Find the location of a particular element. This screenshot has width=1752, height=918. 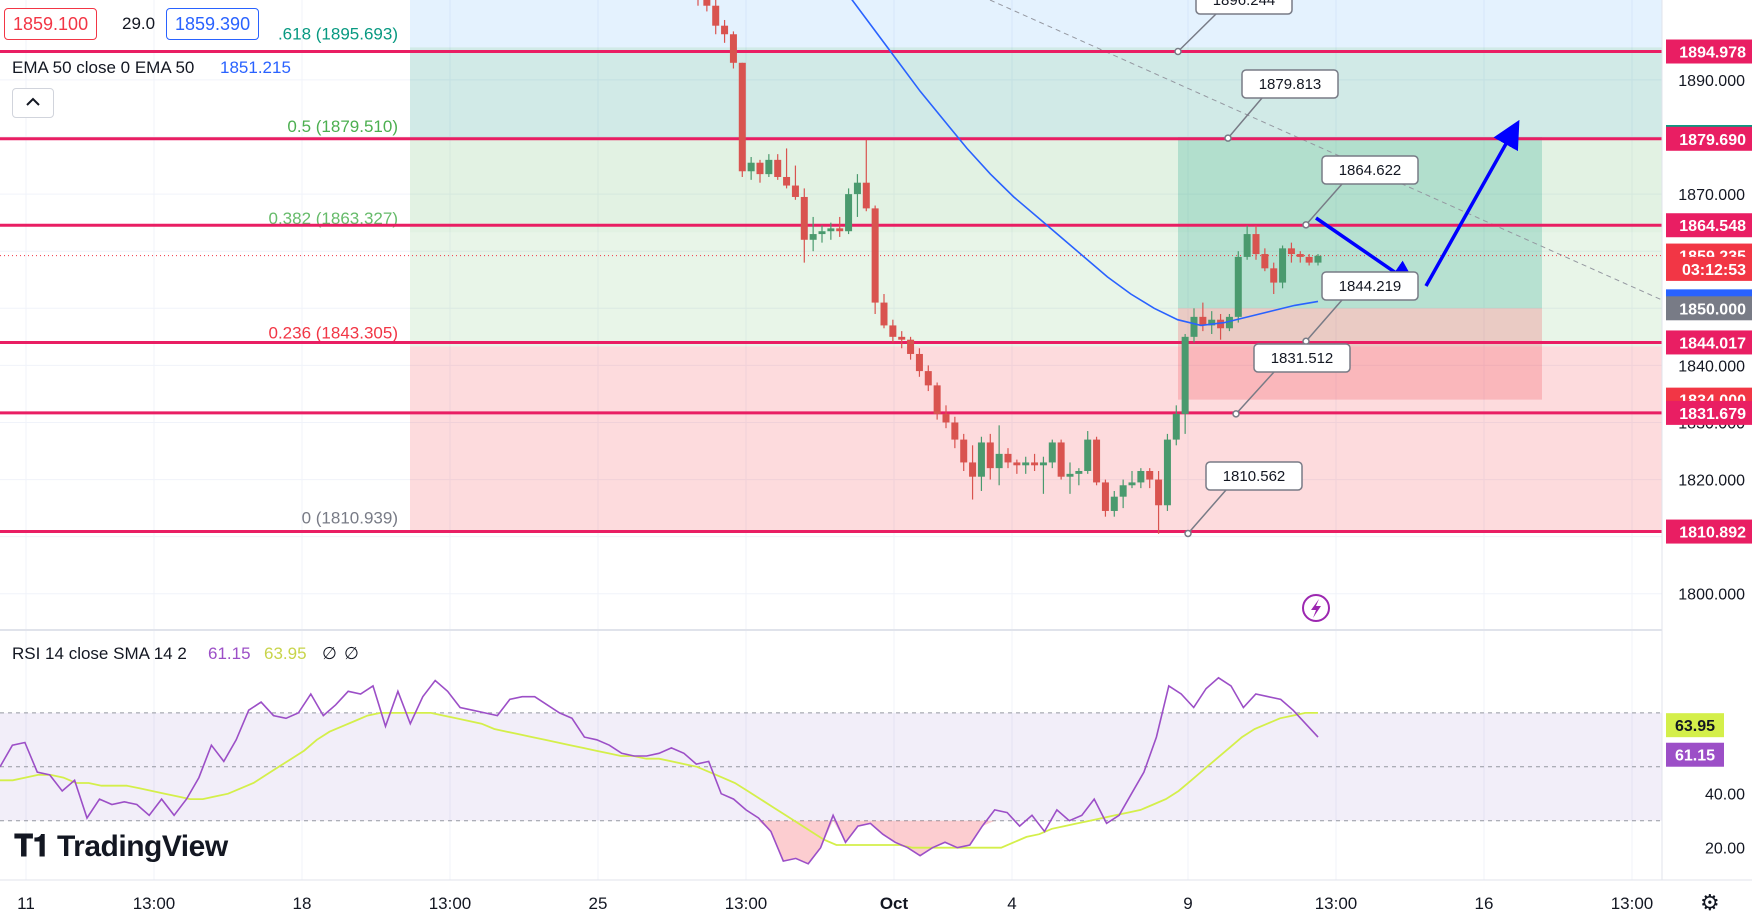

fib-label-0.236: 0.236 (1843.305) is located at coordinates (334, 333).